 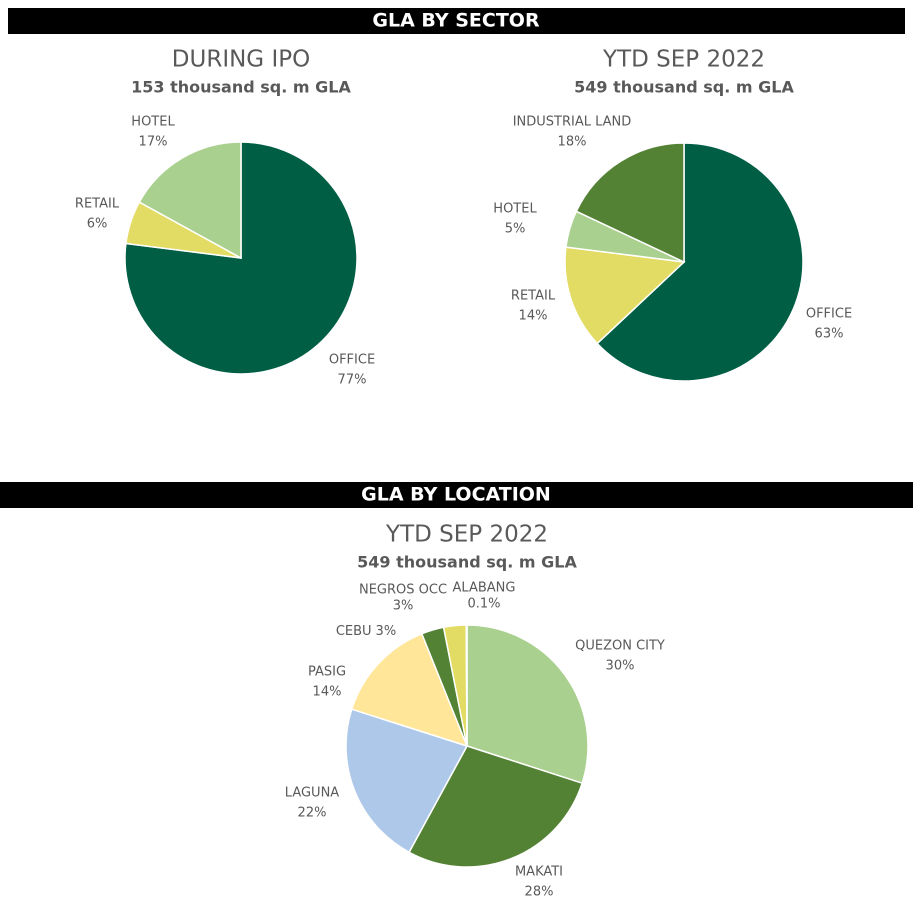 I want to click on section-header: GLA BY LOCATION, so click(x=456, y=495).